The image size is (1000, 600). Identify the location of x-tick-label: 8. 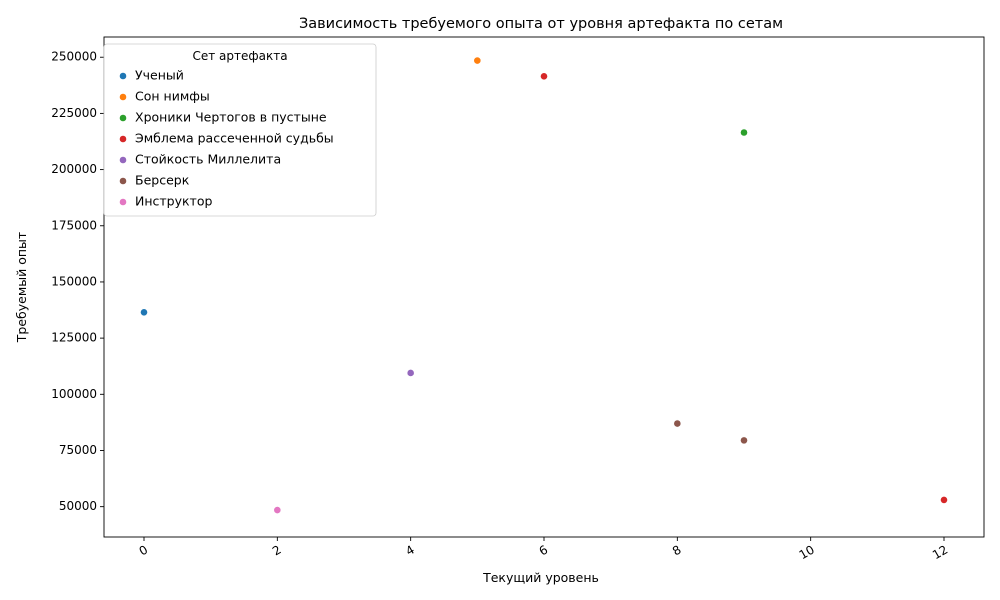
(677, 551).